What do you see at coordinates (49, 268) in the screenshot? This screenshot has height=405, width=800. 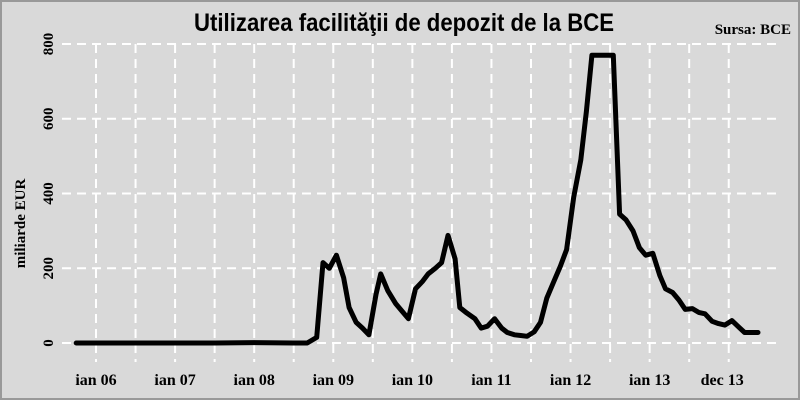 I see `y-tick-label: 200` at bounding box center [49, 268].